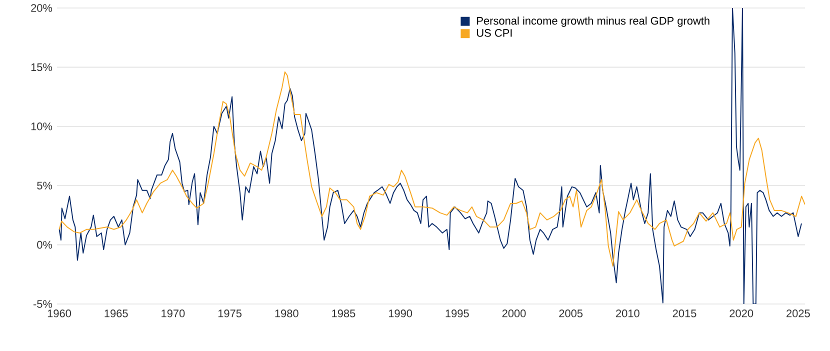 The image size is (830, 351). I want to click on x-tick-label: 2000, so click(514, 314).